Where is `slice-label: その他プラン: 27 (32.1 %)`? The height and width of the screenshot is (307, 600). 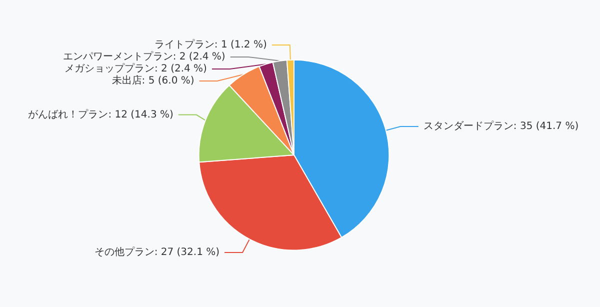 slice-label: その他プラン: 27 (32.1 %) is located at coordinates (157, 252).